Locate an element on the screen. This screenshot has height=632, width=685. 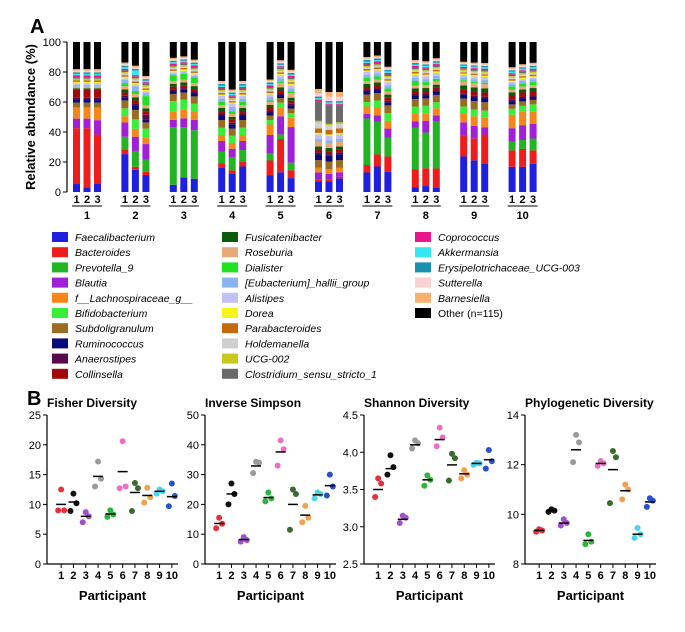
x-tick-label: 6 is located at coordinates (601, 576).